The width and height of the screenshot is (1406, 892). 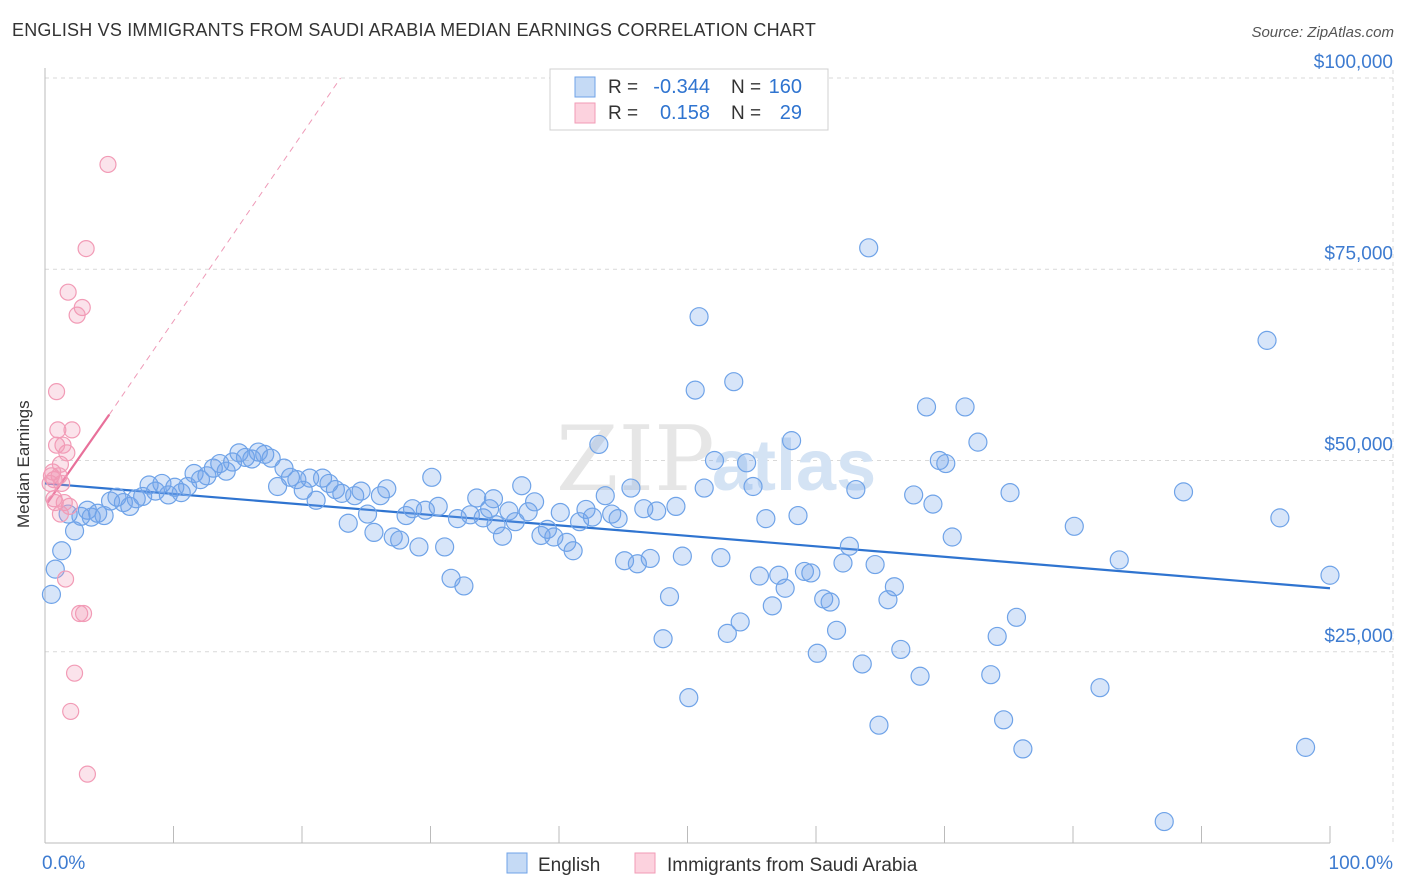 I want to click on legend-english-swatch, so click(x=517, y=863).